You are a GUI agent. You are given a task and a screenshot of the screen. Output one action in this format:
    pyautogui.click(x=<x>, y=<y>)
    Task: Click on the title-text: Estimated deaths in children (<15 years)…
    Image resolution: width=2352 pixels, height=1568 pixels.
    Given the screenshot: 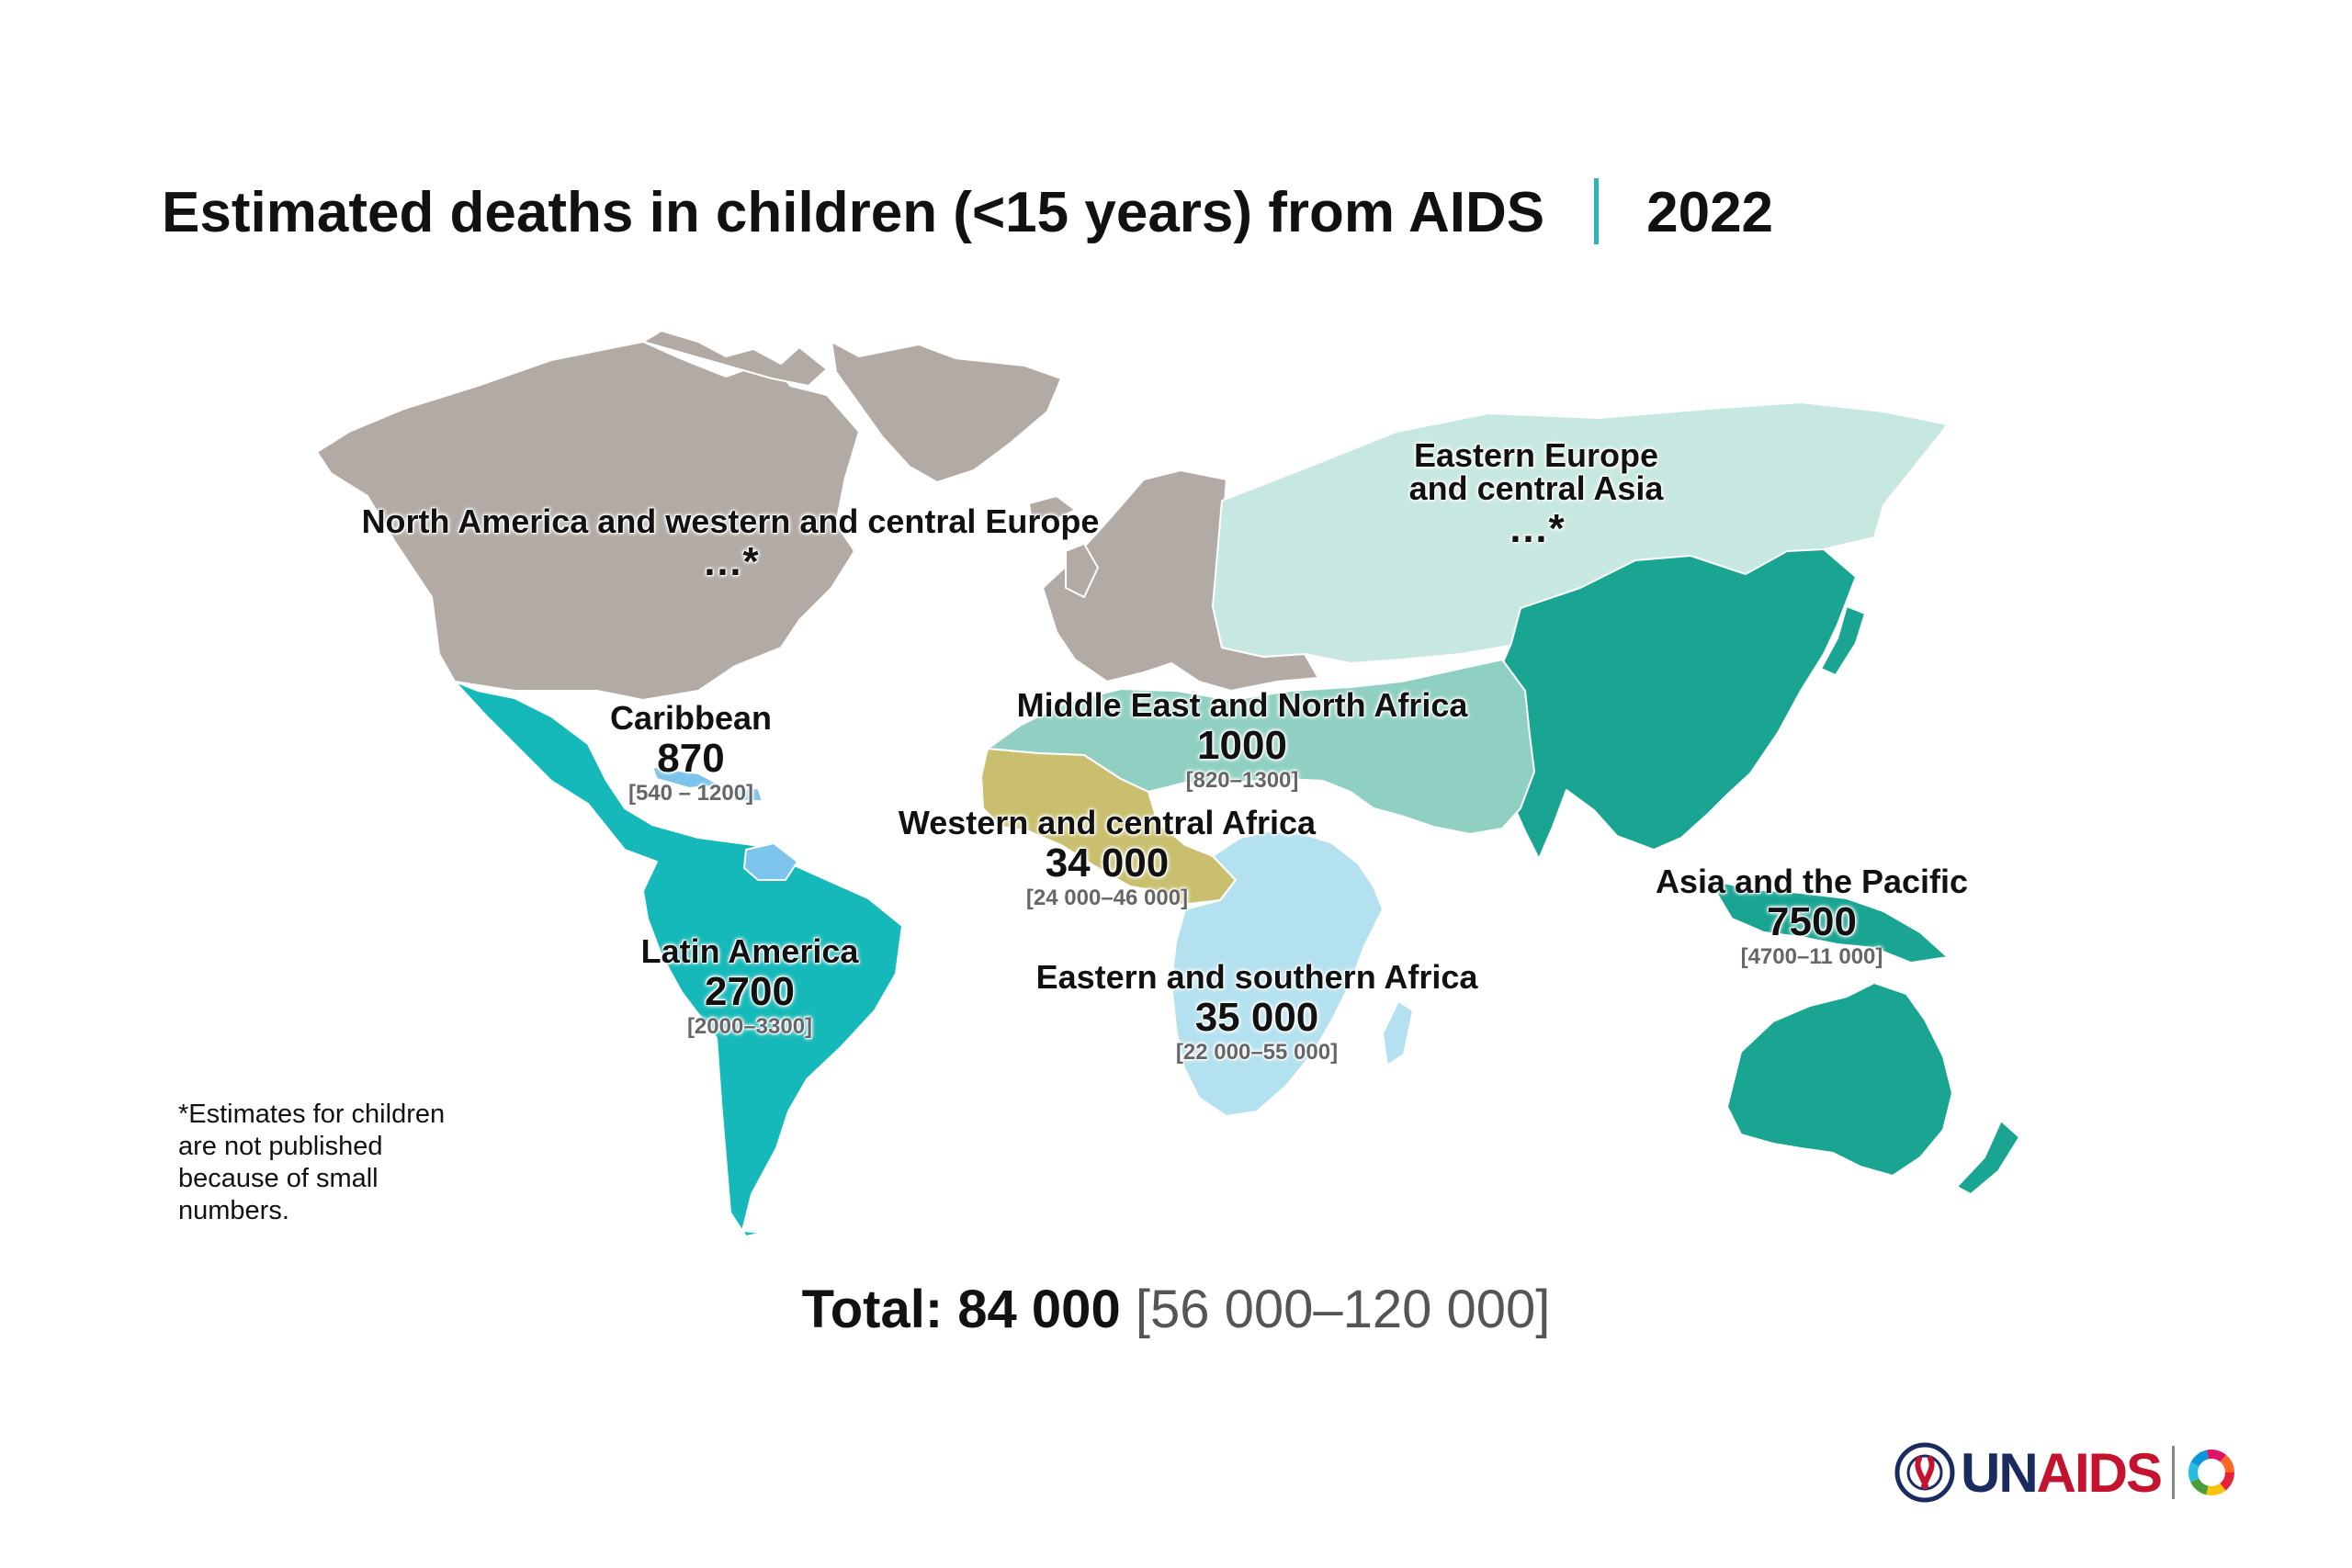 What is the action you would take?
    pyautogui.click(x=854, y=213)
    